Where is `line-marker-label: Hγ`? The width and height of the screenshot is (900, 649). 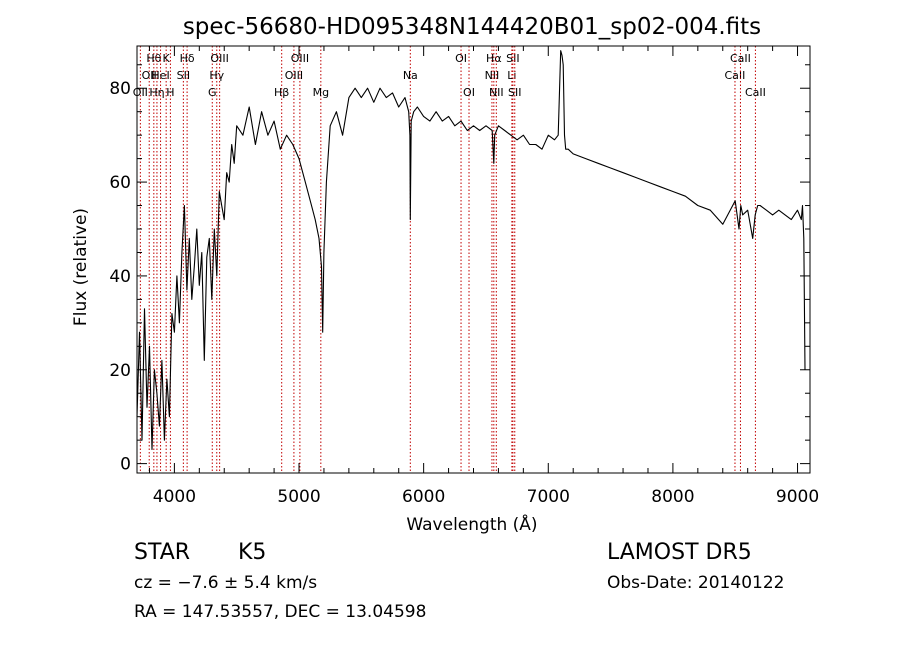
line-marker-label: Hγ is located at coordinates (216, 75).